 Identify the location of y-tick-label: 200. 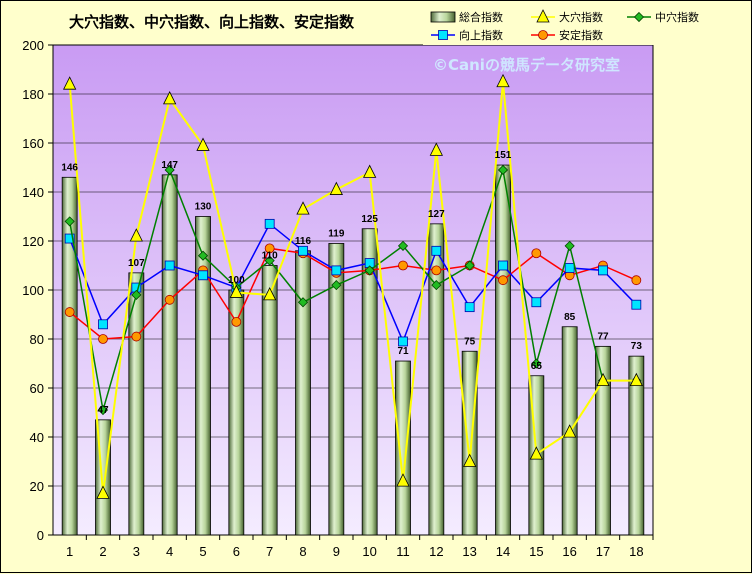
(33, 45).